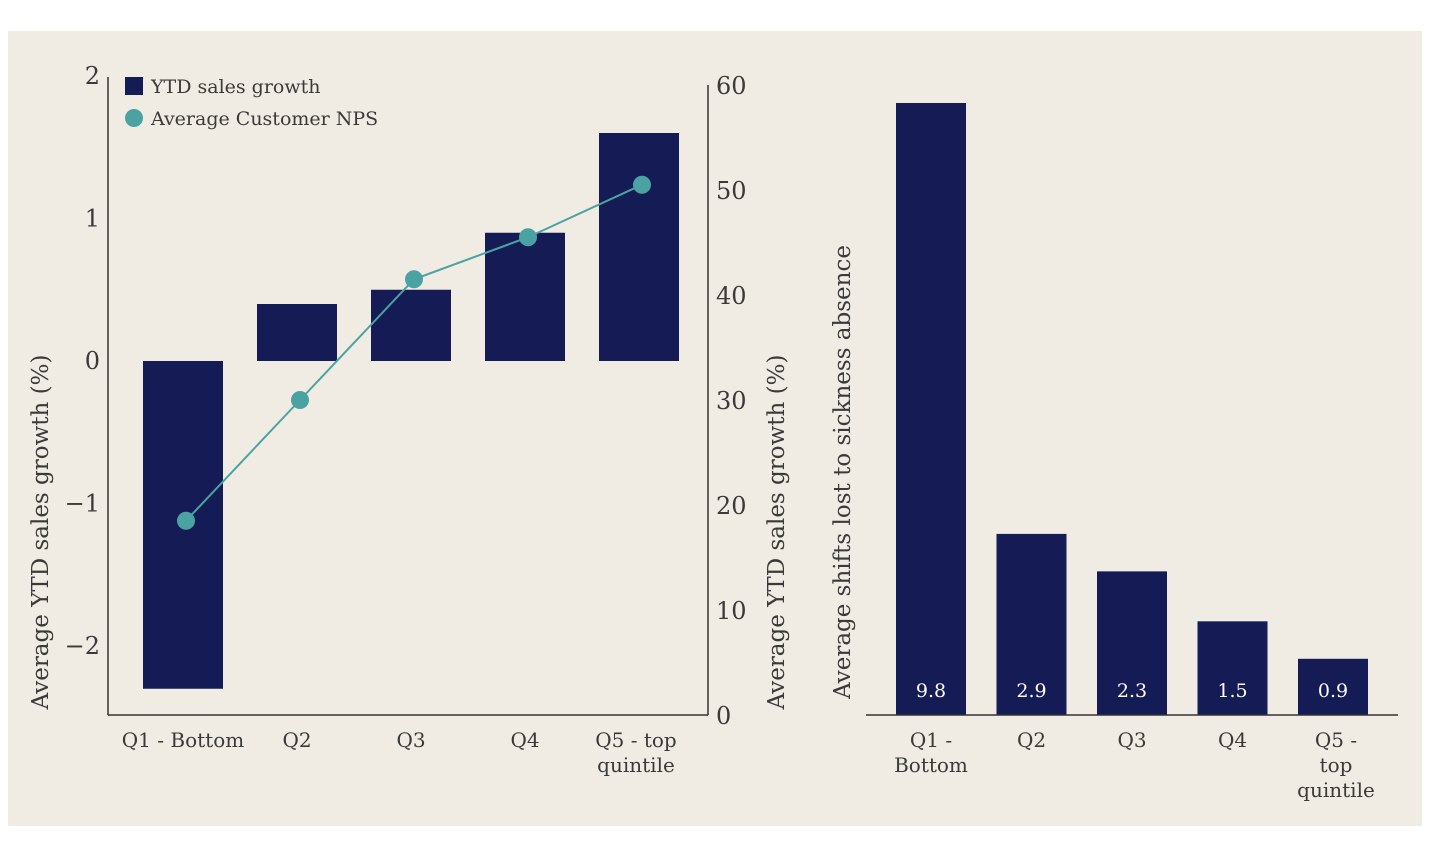  Describe the element at coordinates (134, 118) in the screenshot. I see `legend-line-swatch` at that location.